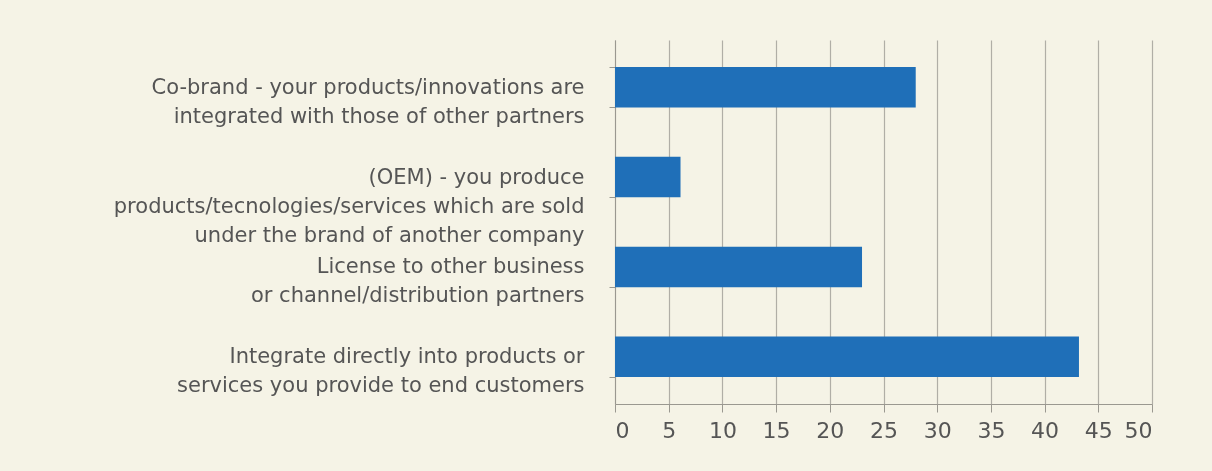  I want to click on y-tick-label: (OEM) - you produce products/tecnologies/services which are sold under the brand of another company, so click(349, 205).